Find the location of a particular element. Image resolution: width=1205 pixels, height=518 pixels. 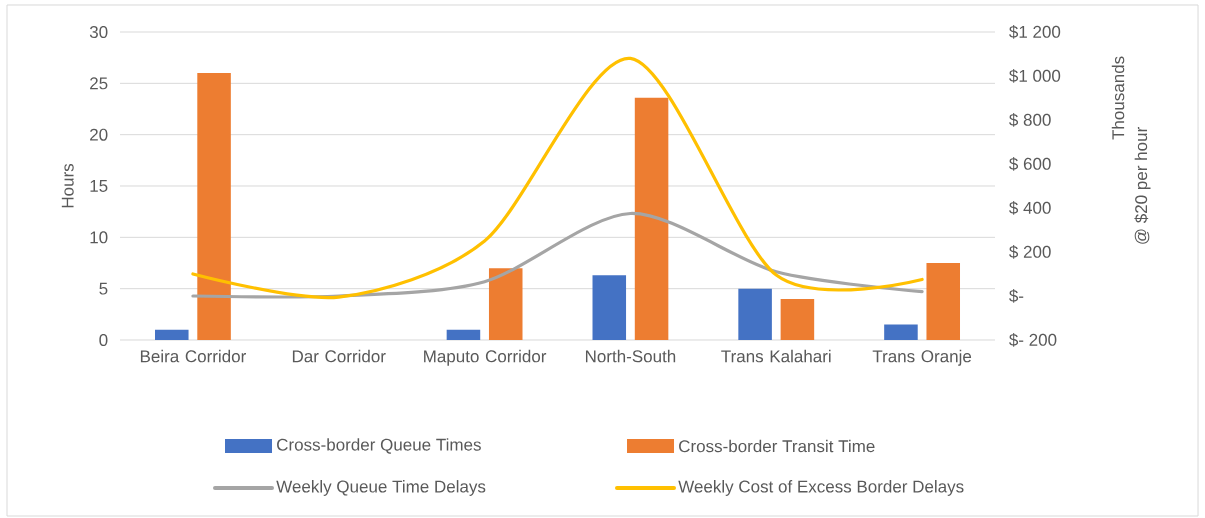

y-tick-label: 25 is located at coordinates (99, 83).